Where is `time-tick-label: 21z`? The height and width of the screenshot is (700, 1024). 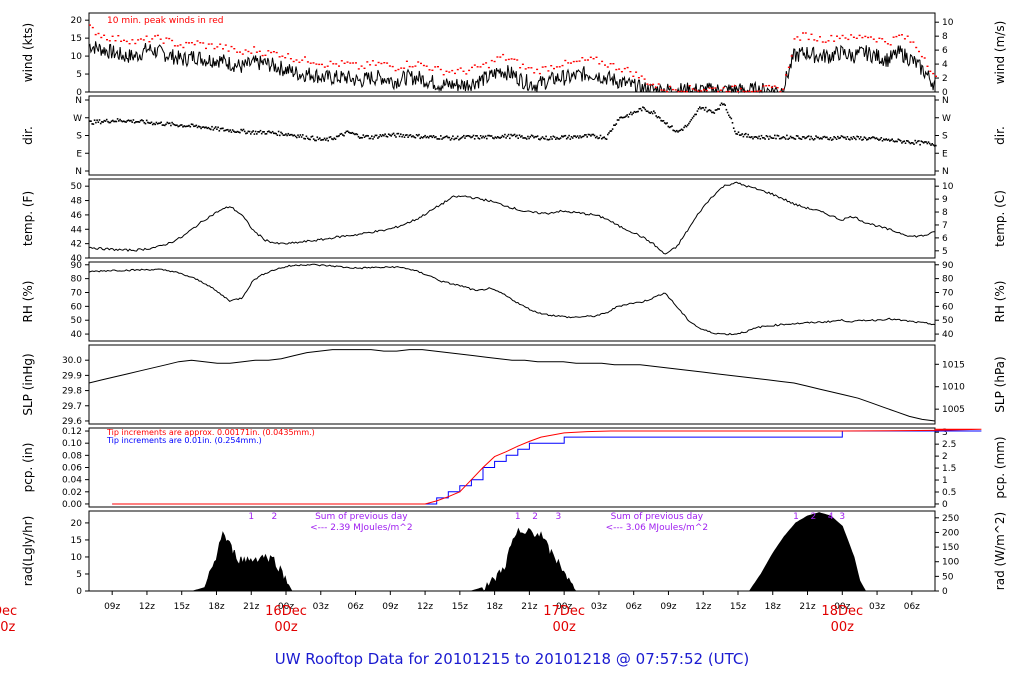
time-tick-label: 21z is located at coordinates (529, 607).